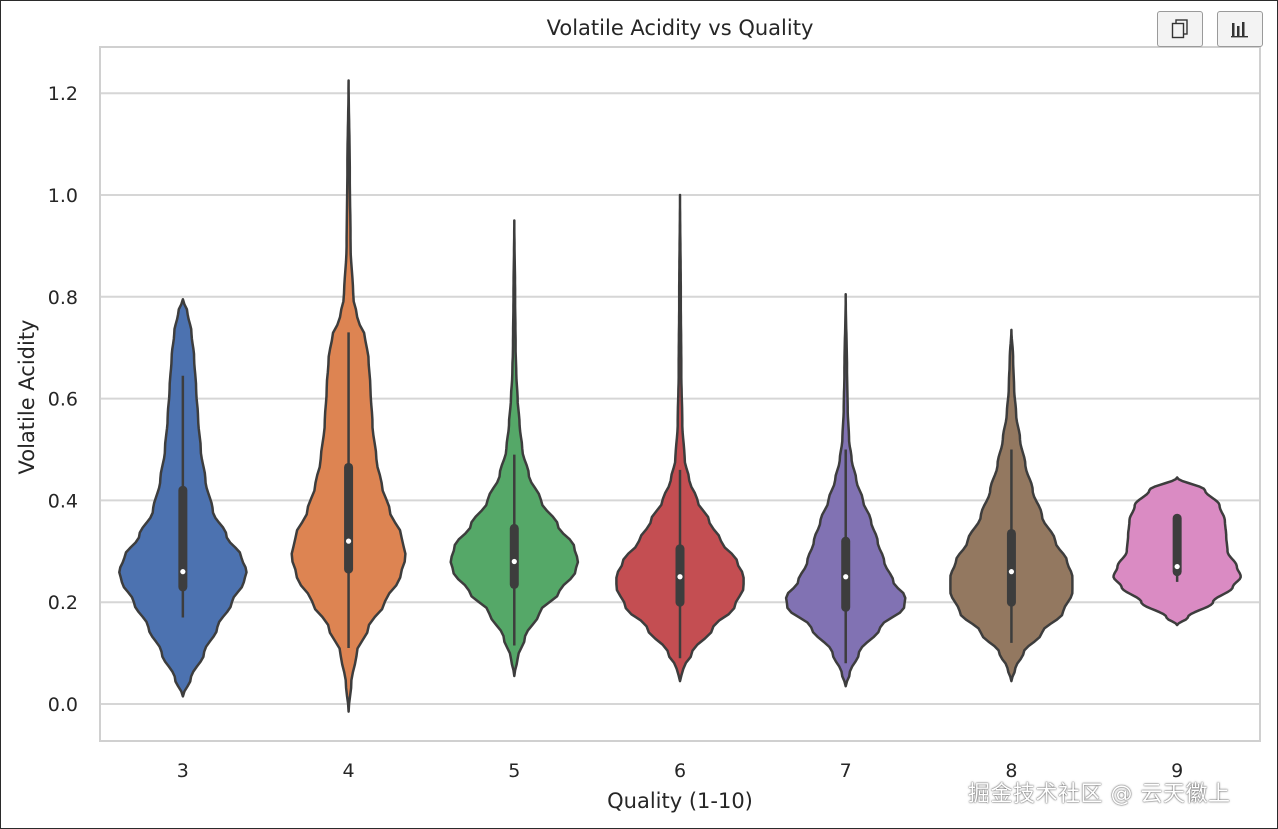 The width and height of the screenshot is (1278, 829). What do you see at coordinates (680, 28) in the screenshot?
I see `chart-title: Volatile Acidity vs Quality` at bounding box center [680, 28].